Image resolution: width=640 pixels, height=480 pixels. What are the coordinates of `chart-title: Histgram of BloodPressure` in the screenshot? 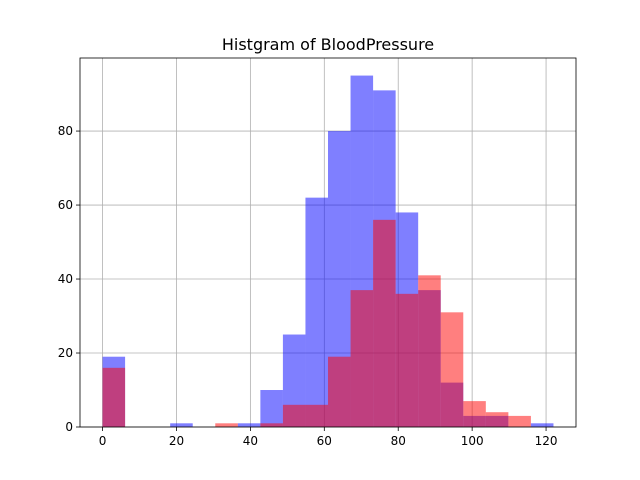 It's located at (328, 44).